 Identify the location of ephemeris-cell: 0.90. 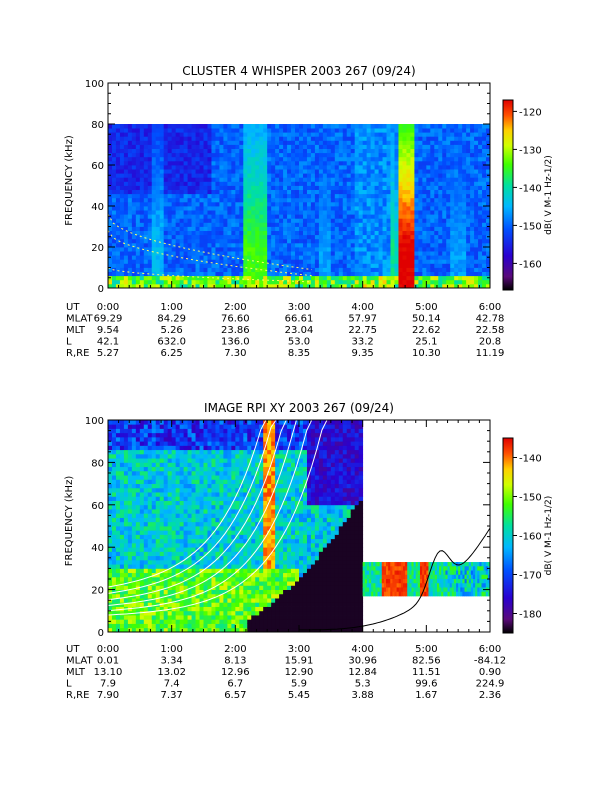
(490, 672).